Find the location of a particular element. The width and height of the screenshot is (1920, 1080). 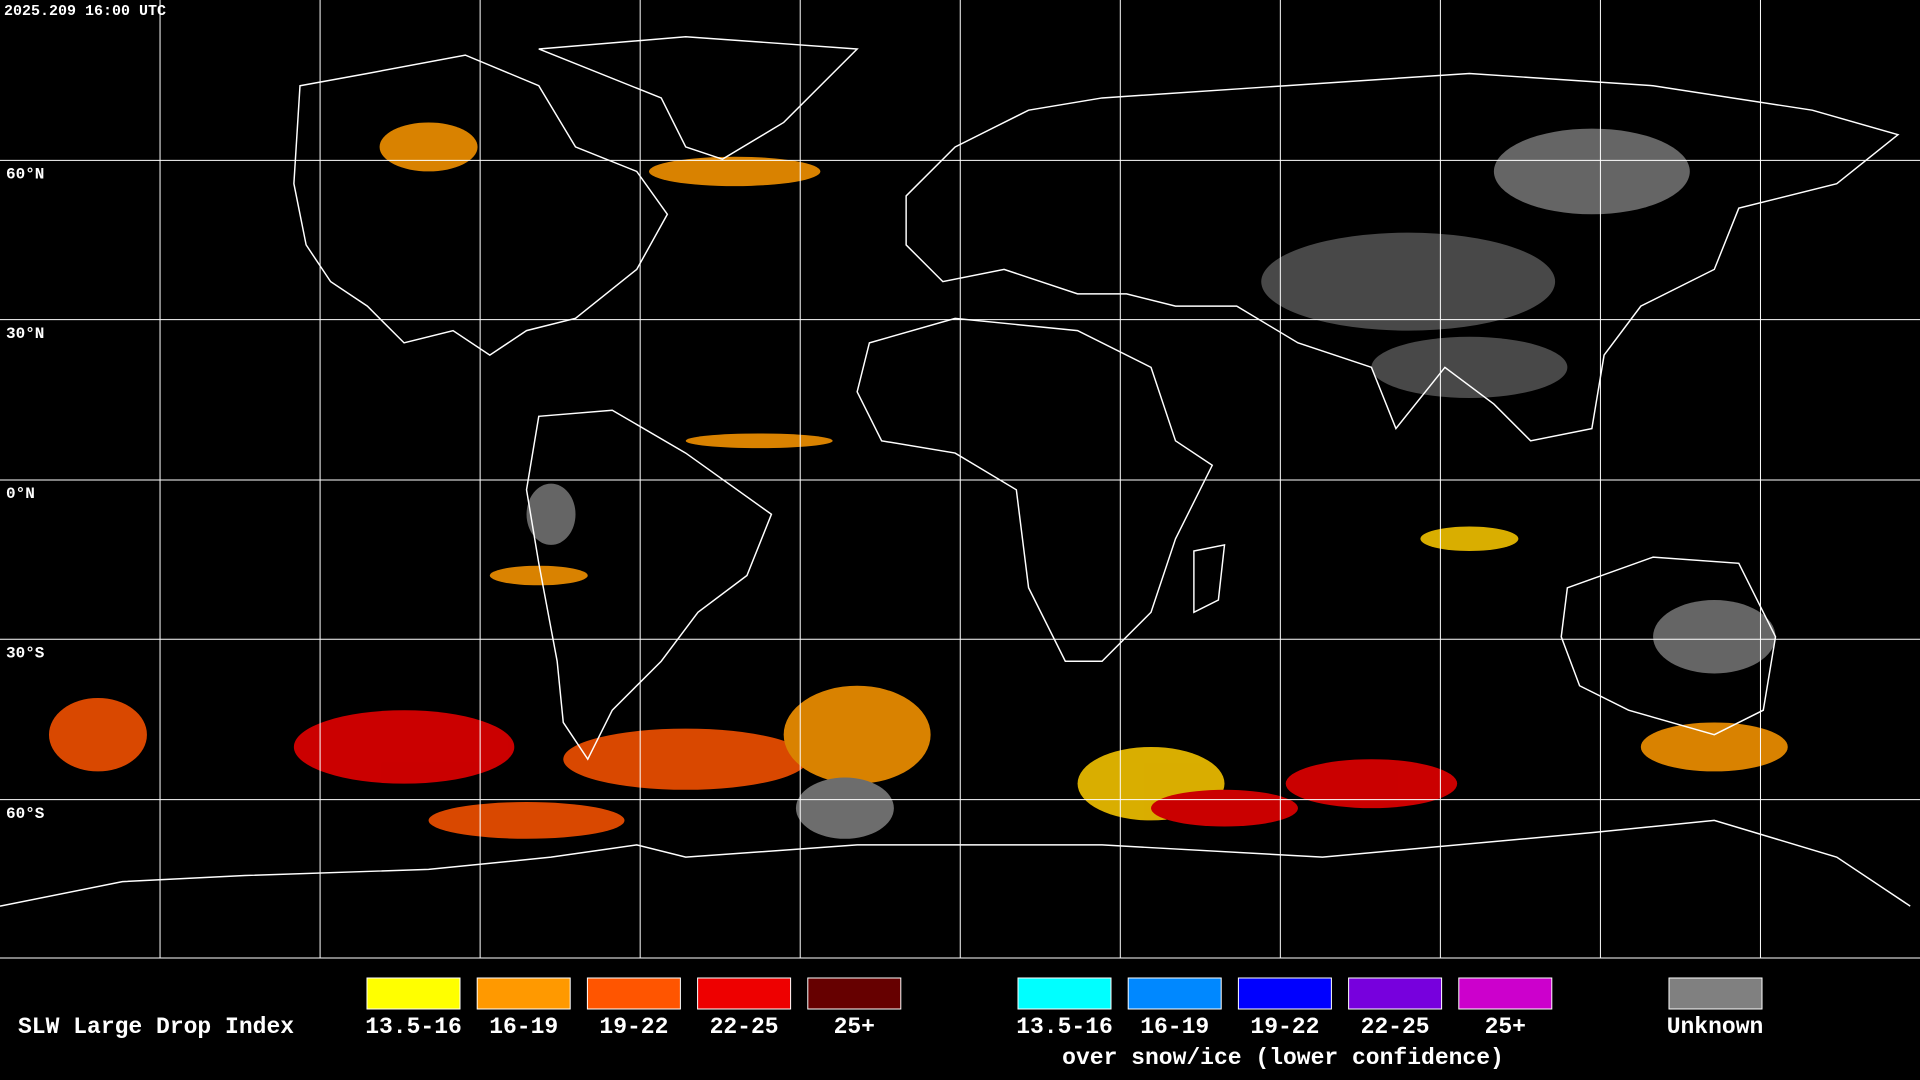

legend-title: SLW Large Drop Index is located at coordinates (156, 1027).